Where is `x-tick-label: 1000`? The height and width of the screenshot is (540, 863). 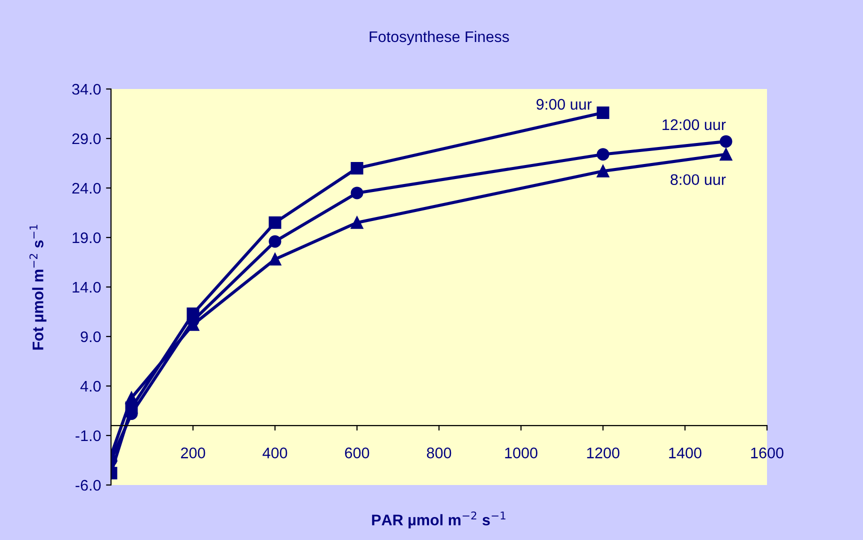 x-tick-label: 1000 is located at coordinates (521, 453).